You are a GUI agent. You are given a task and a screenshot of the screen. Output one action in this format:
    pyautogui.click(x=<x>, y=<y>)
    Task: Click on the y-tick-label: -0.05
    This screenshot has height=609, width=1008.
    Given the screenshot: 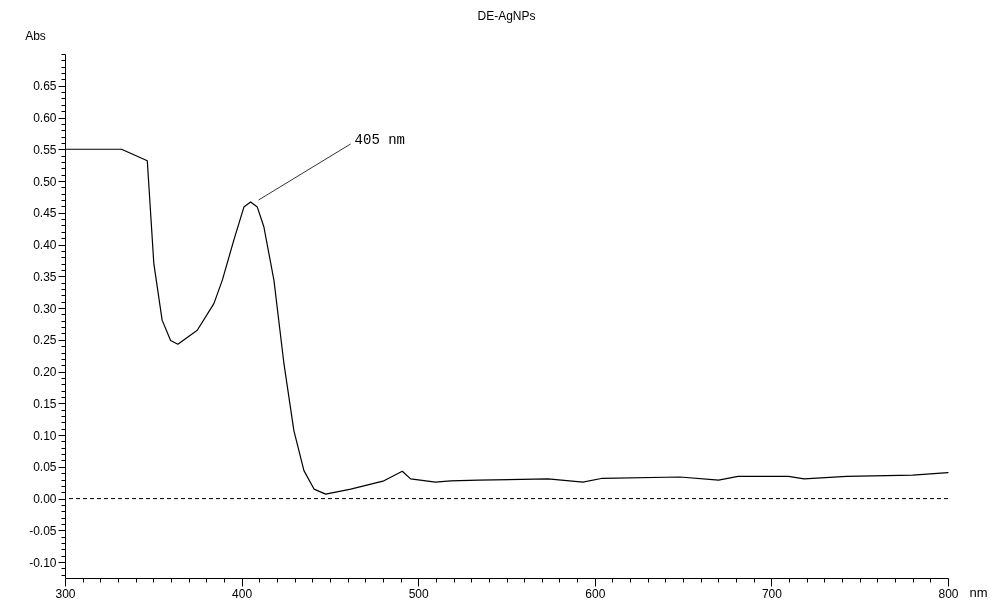 What is the action you would take?
    pyautogui.click(x=43, y=530)
    